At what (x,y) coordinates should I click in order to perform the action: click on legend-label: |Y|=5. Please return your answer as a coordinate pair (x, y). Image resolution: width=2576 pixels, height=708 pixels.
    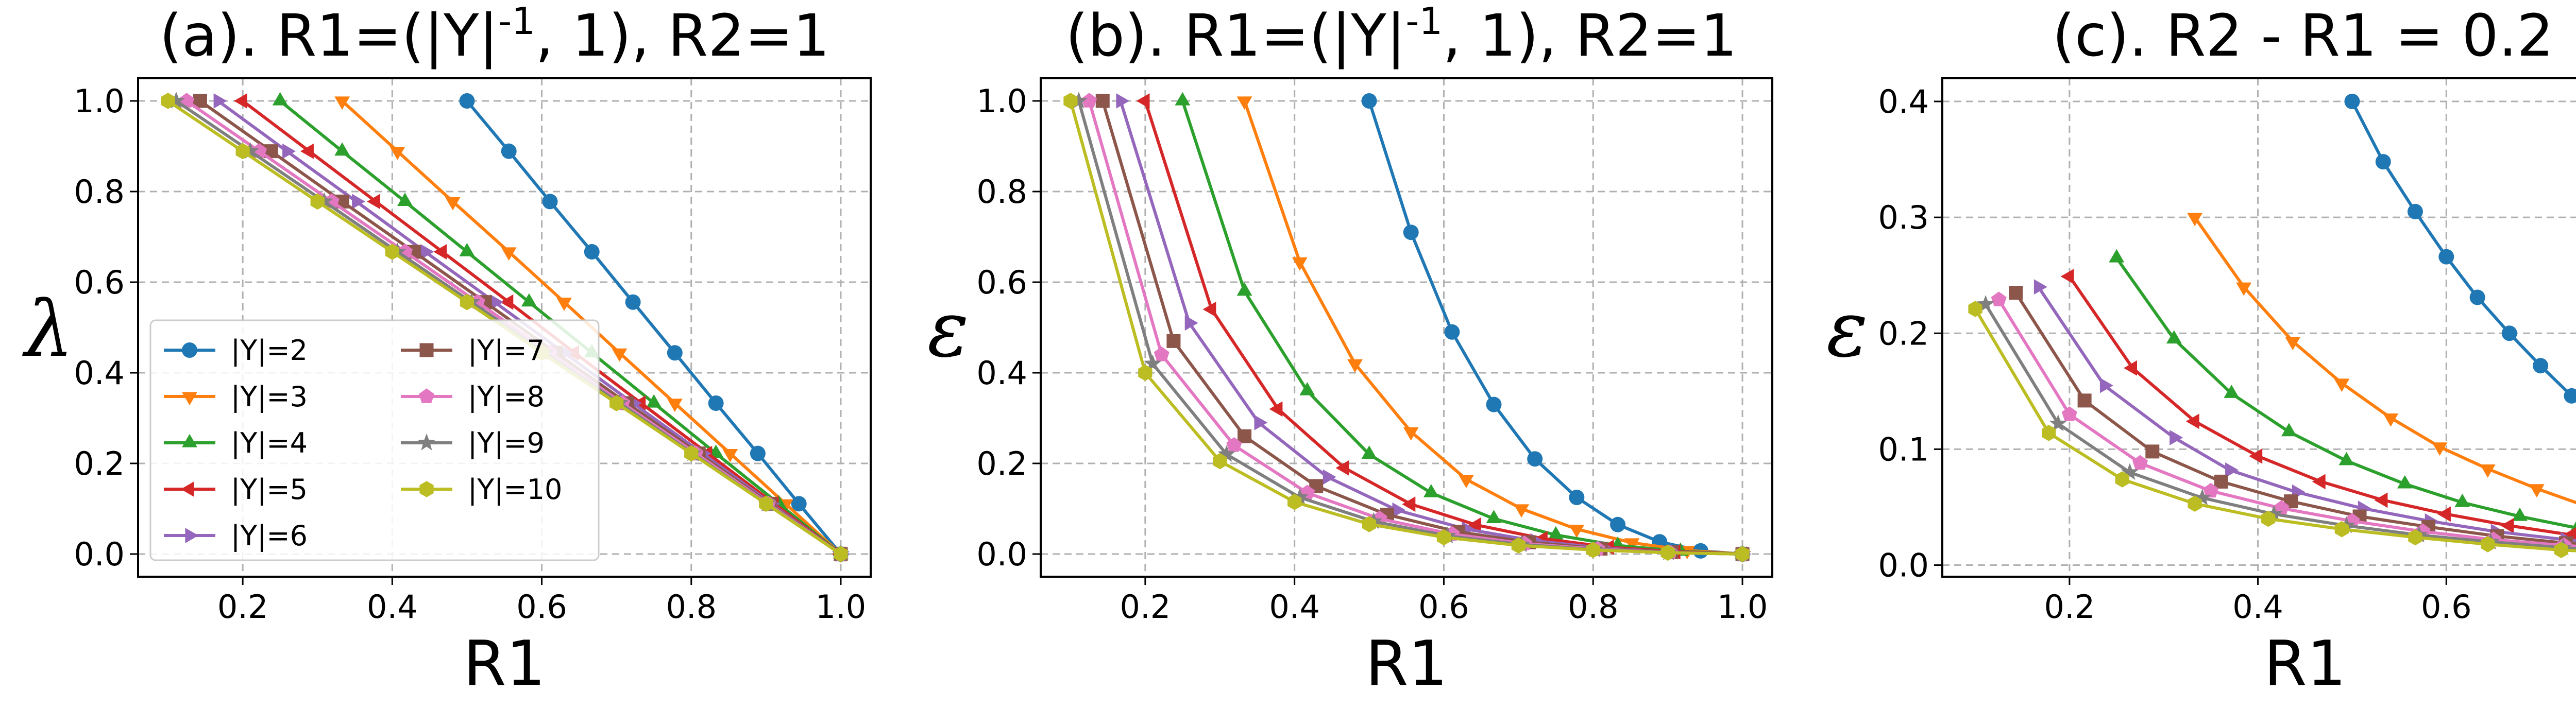
    Looking at the image, I should click on (269, 489).